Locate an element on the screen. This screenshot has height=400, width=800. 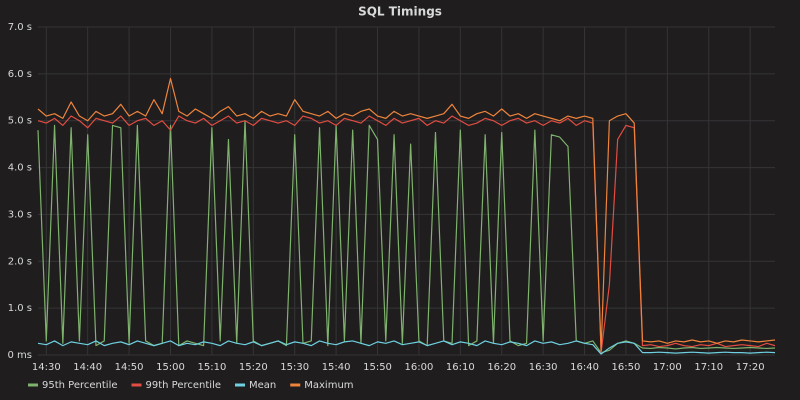
x-tick-label: 16:10 is located at coordinates (460, 367).